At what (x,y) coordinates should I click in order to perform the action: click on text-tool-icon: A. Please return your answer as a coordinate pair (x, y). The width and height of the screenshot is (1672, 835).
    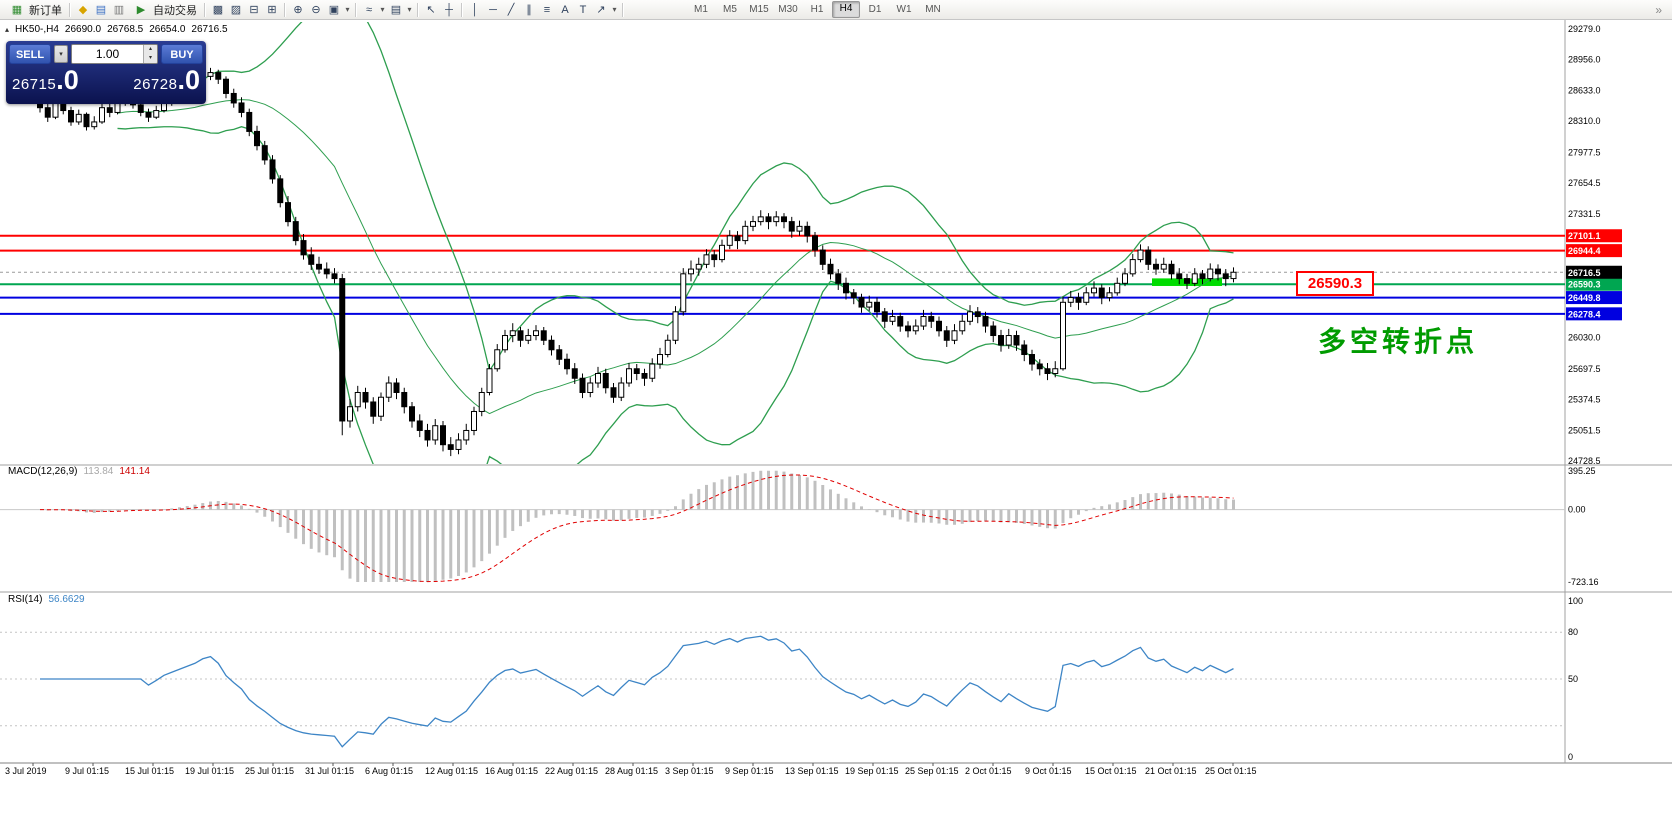
    Looking at the image, I should click on (565, 9).